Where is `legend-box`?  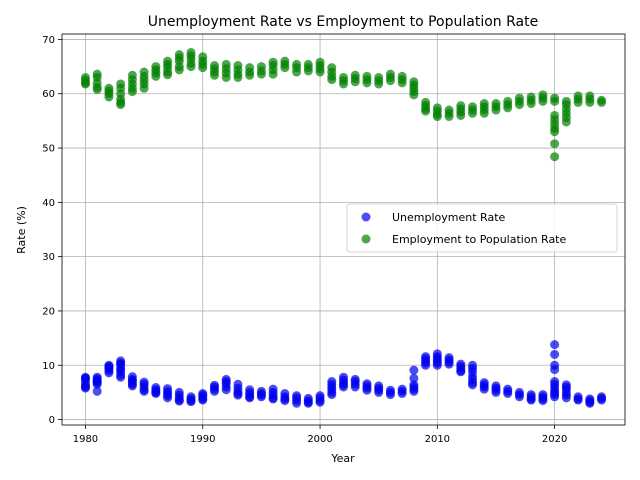 legend-box is located at coordinates (482, 228).